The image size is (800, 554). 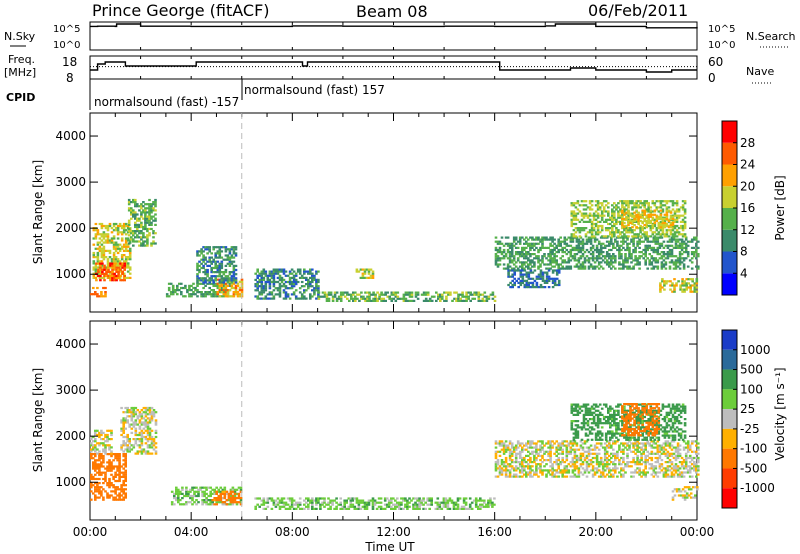 What do you see at coordinates (70, 182) in the screenshot?
I see `y-tick-label: 3000` at bounding box center [70, 182].